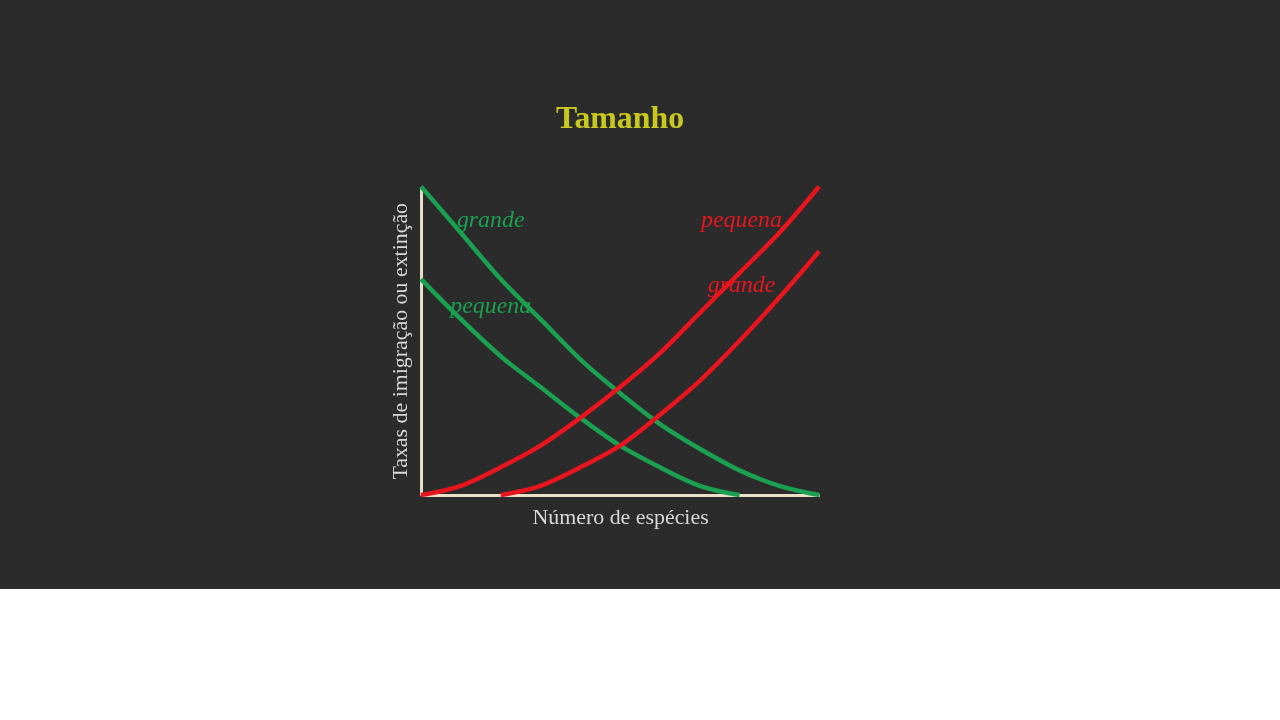  I want to click on series-label: pequena, so click(741, 218).